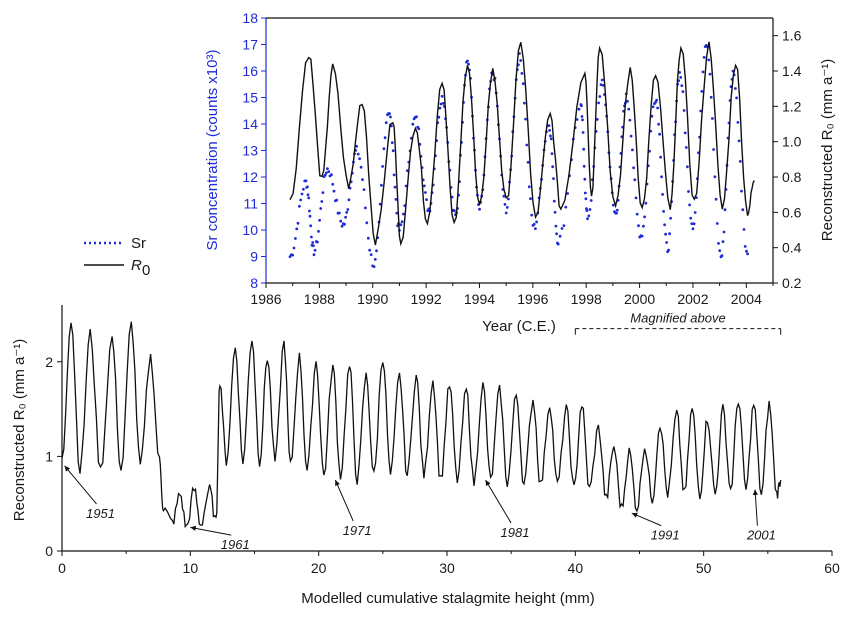 The image size is (845, 618). Describe the element at coordinates (138, 243) in the screenshot. I see `legend-sr-label: Sr` at that location.